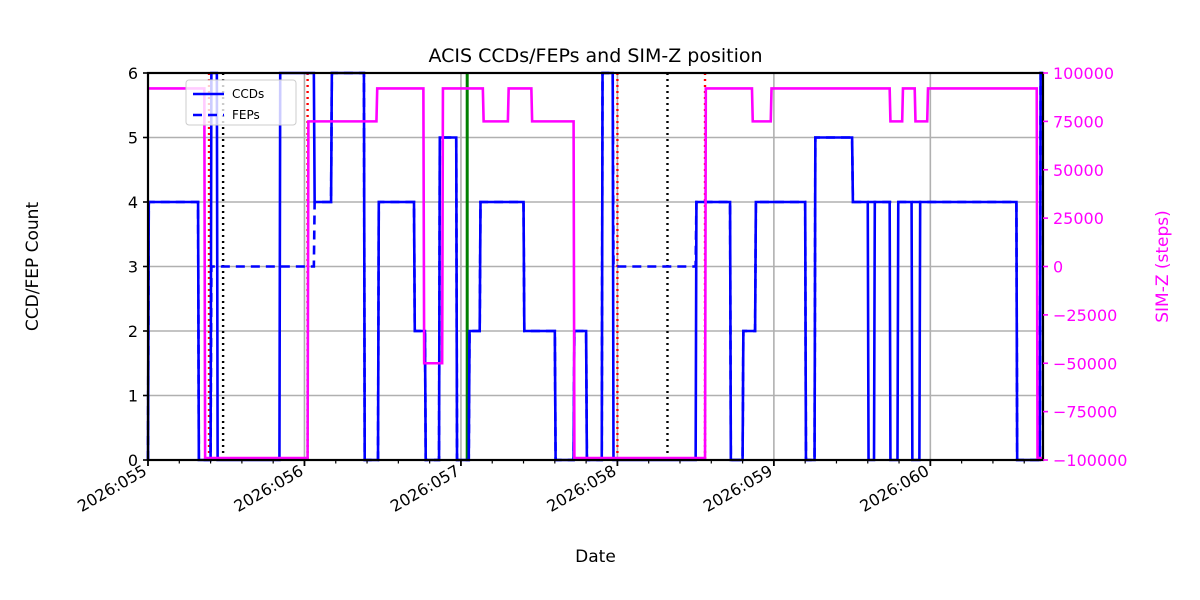 This screenshot has height=600, width=1200. What do you see at coordinates (248, 94) in the screenshot?
I see `legend-label-ccds: CCDs` at bounding box center [248, 94].